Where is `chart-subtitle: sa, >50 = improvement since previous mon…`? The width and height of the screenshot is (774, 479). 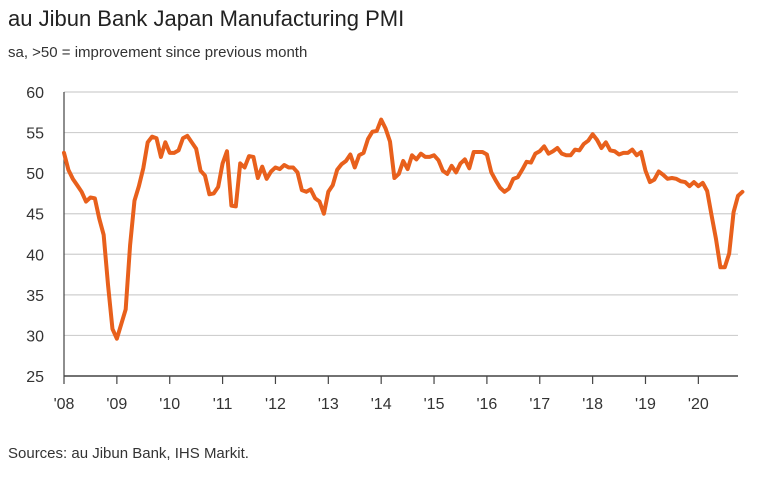 chart-subtitle: sa, >50 = improvement since previous mon… is located at coordinates (158, 52).